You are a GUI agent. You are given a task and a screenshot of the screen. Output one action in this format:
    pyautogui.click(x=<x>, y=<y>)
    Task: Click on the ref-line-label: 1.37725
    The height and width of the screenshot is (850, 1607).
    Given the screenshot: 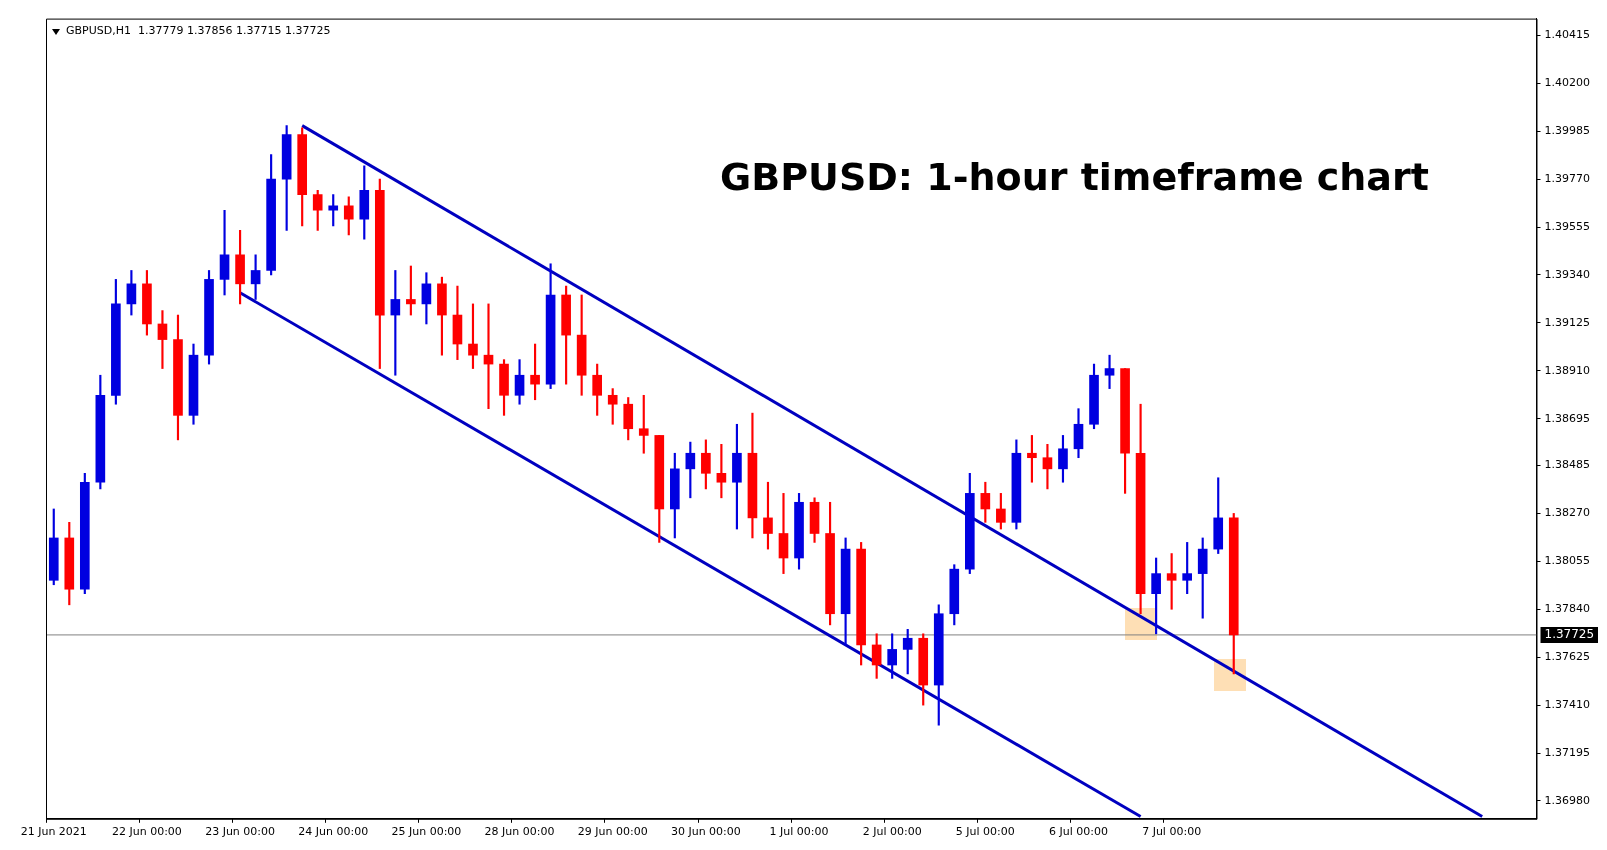 What is the action you would take?
    pyautogui.click(x=1569, y=634)
    